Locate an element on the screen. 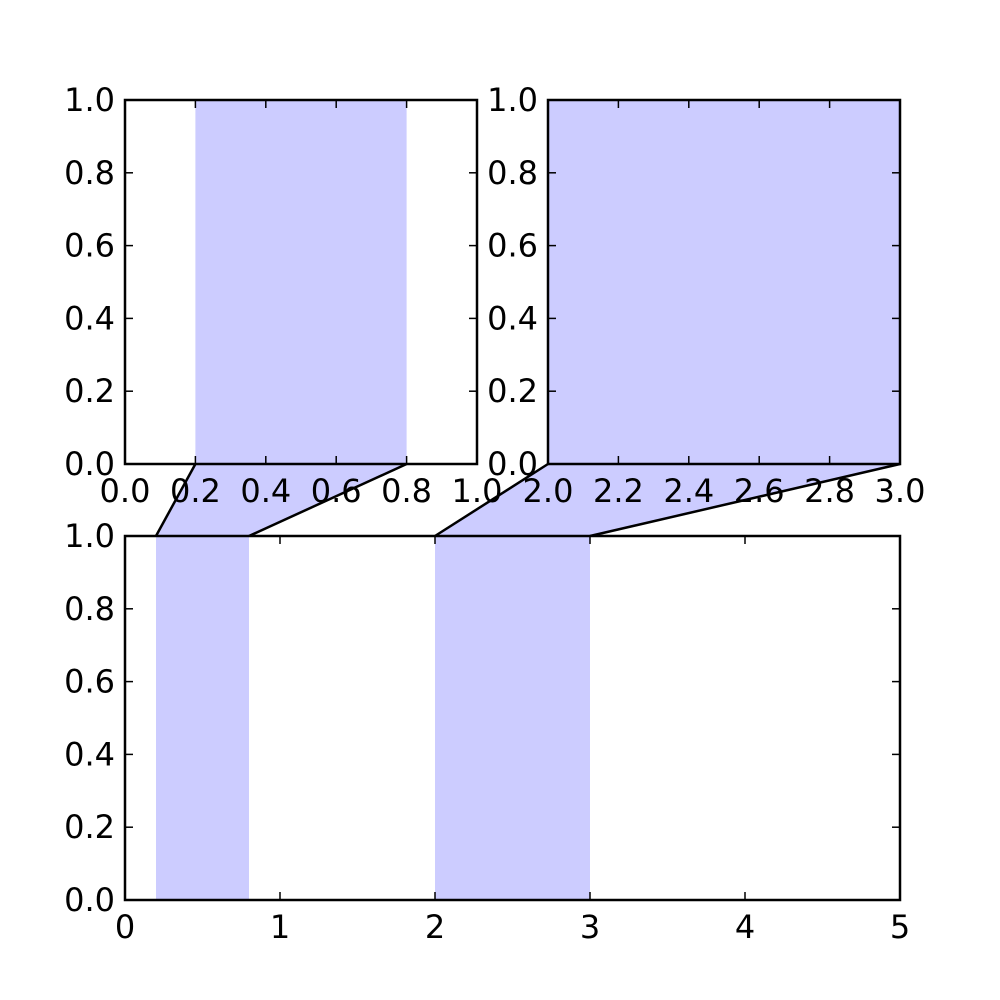  x-tick-label: 0.0 is located at coordinates (125, 491).